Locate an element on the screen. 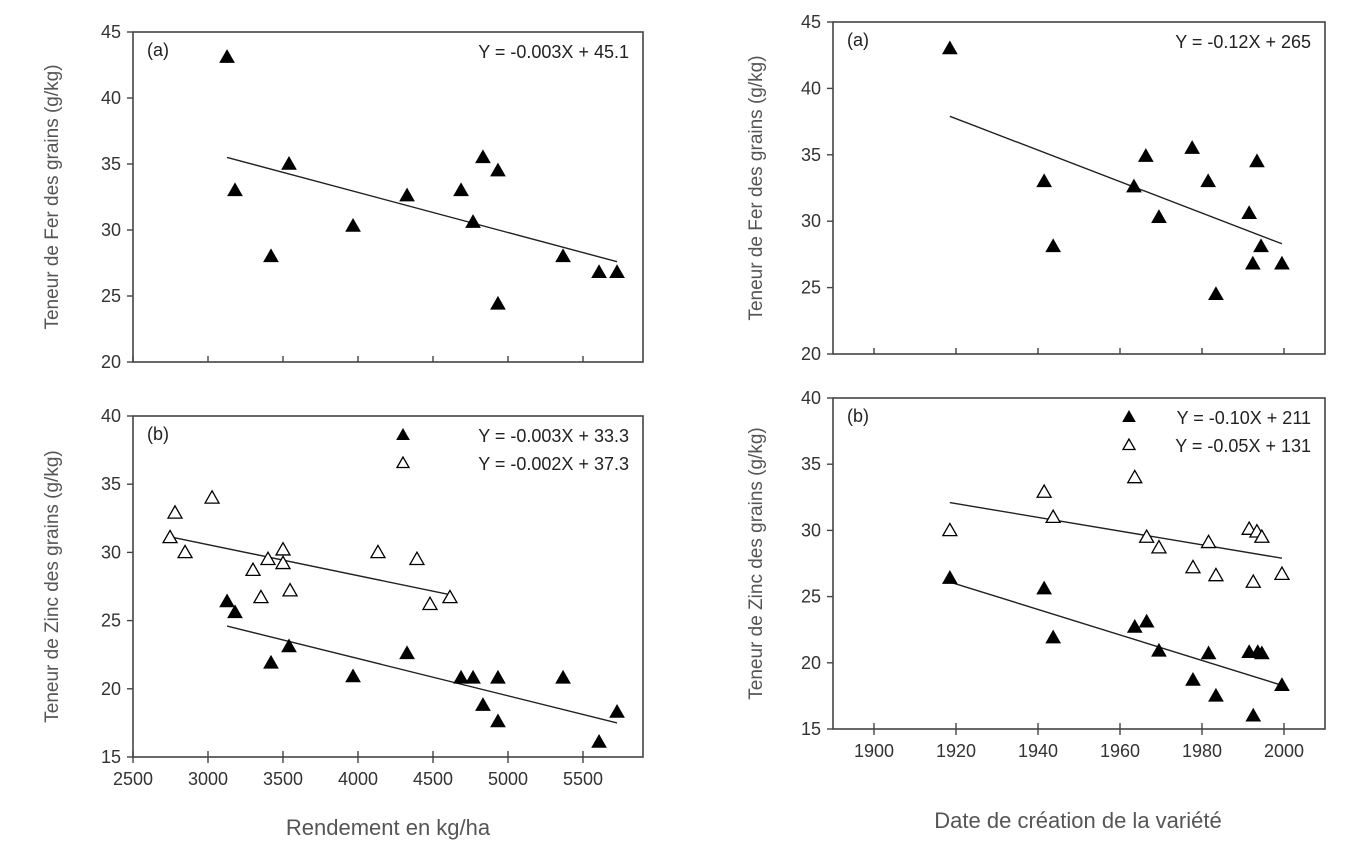 Image resolution: width=1358 pixels, height=868 pixels. legend-equation: Y = -0.10X + 211 is located at coordinates (1244, 418).